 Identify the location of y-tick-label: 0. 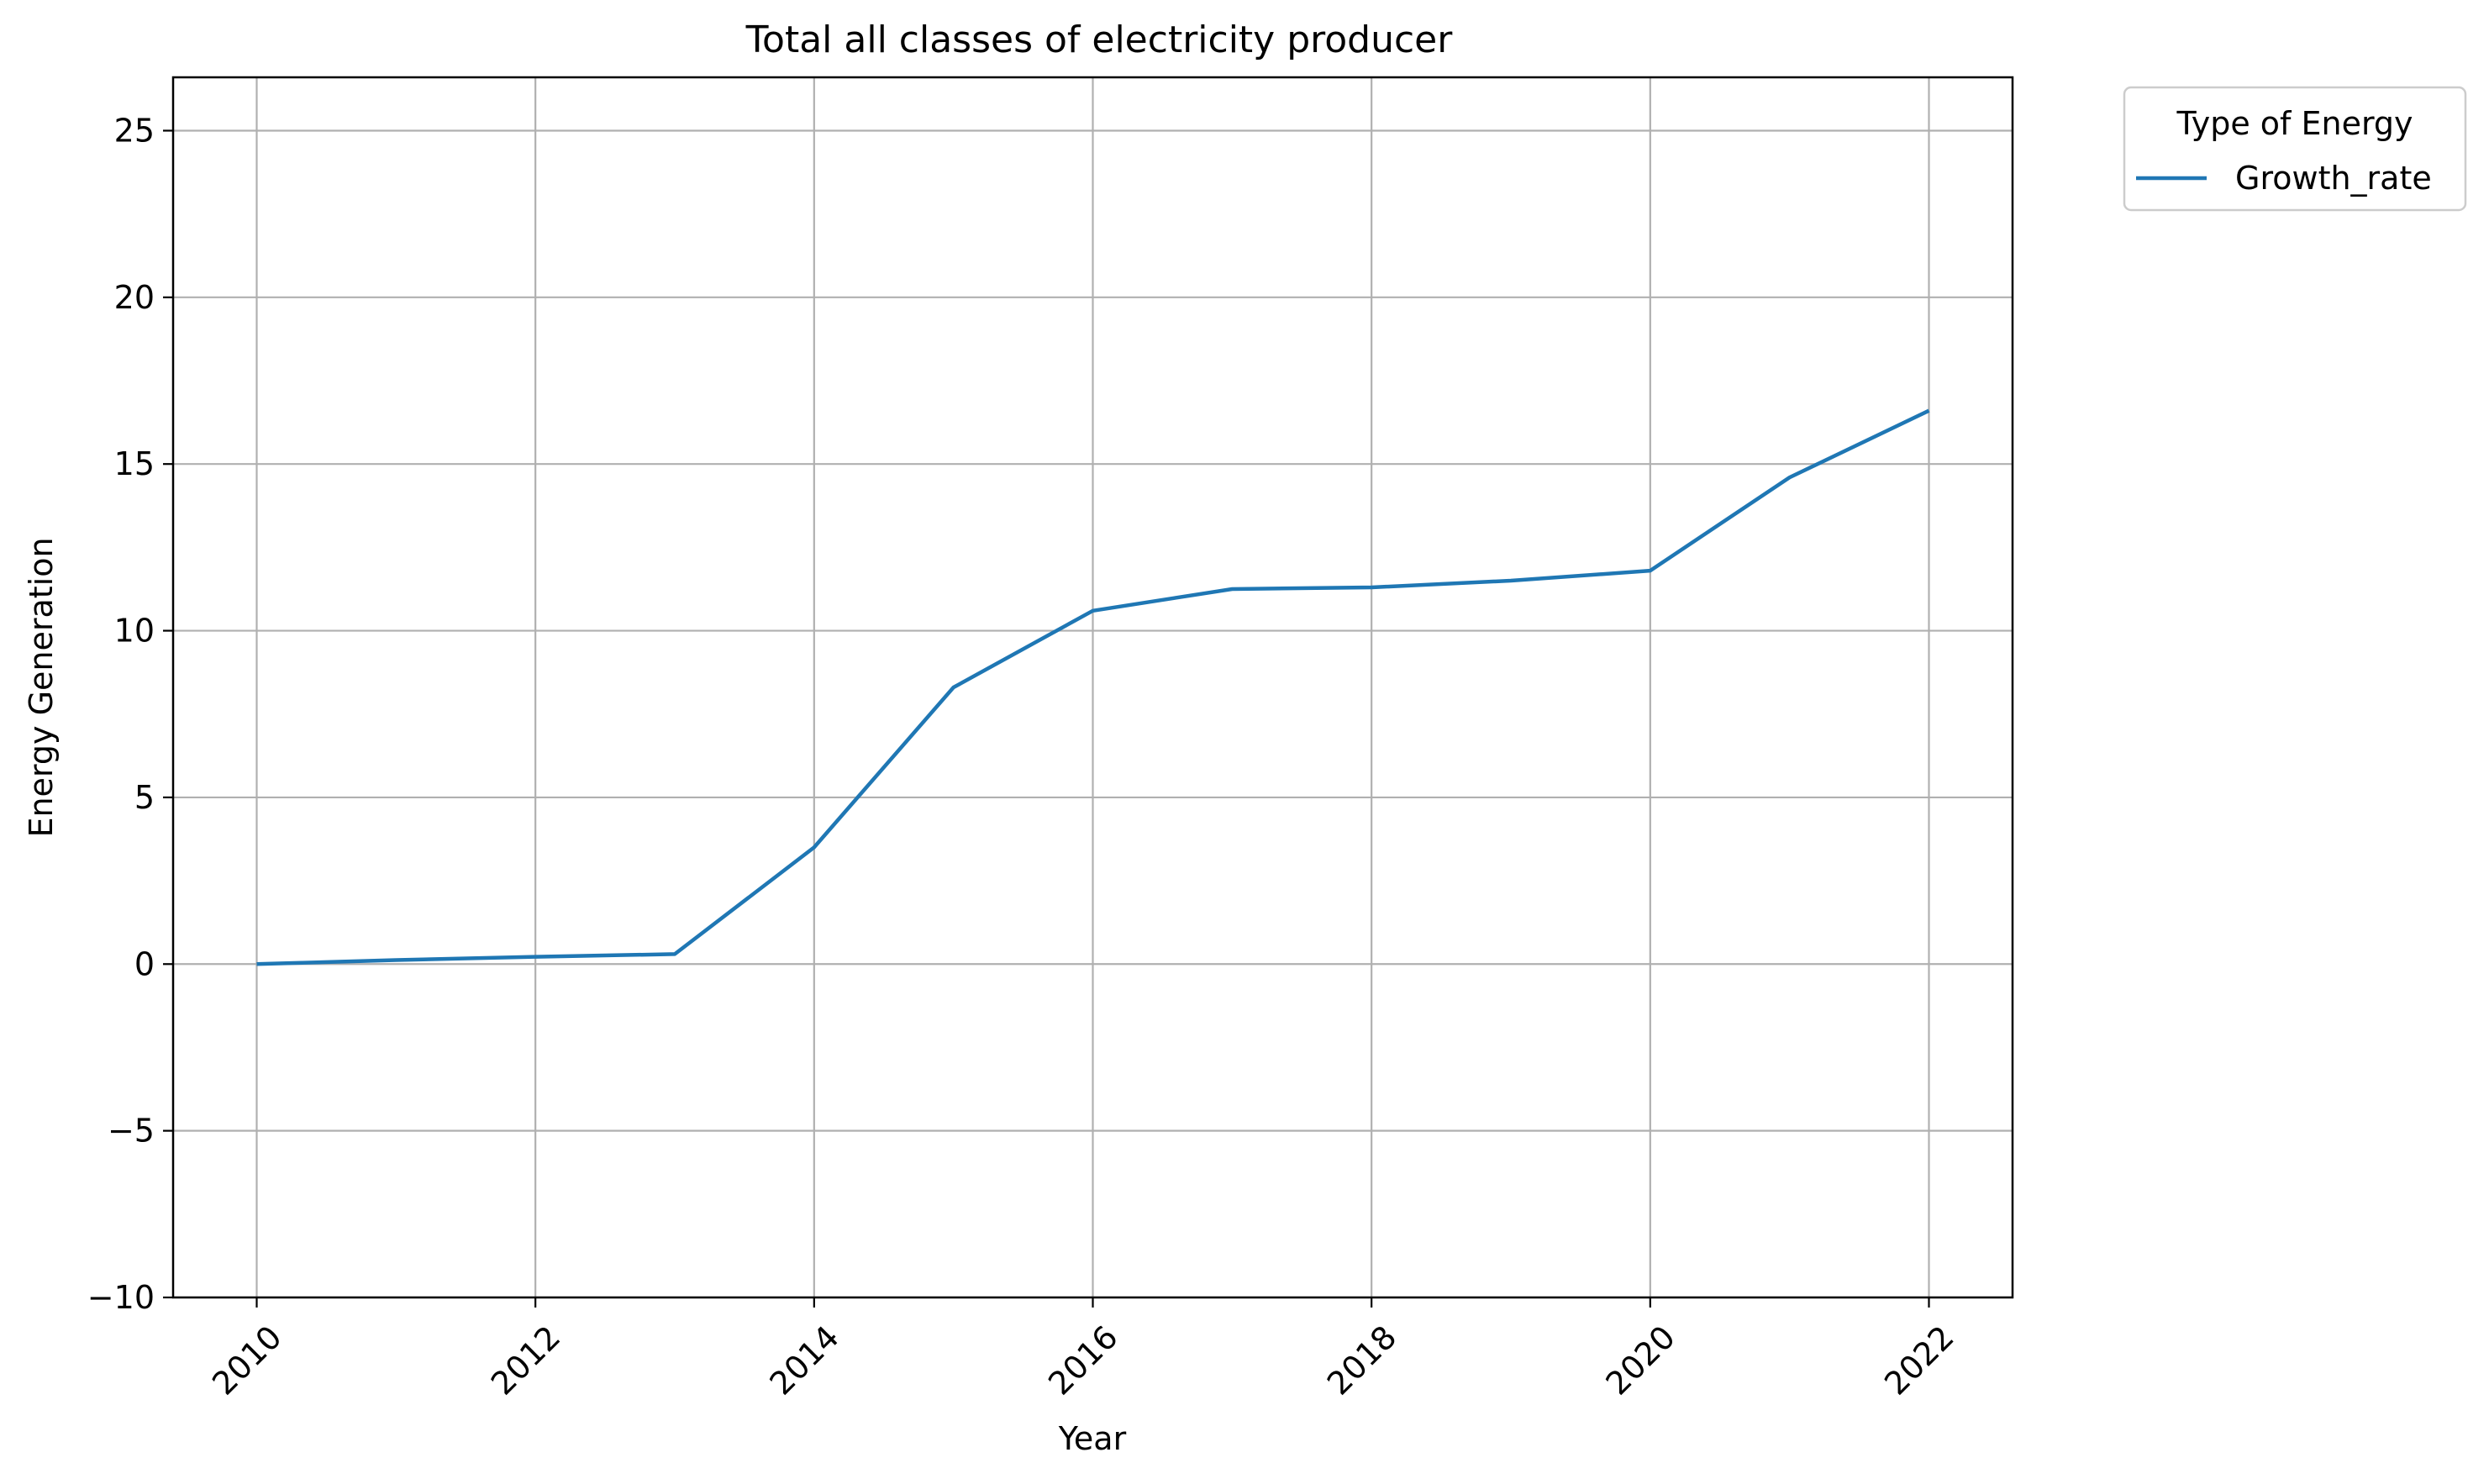
(144, 964).